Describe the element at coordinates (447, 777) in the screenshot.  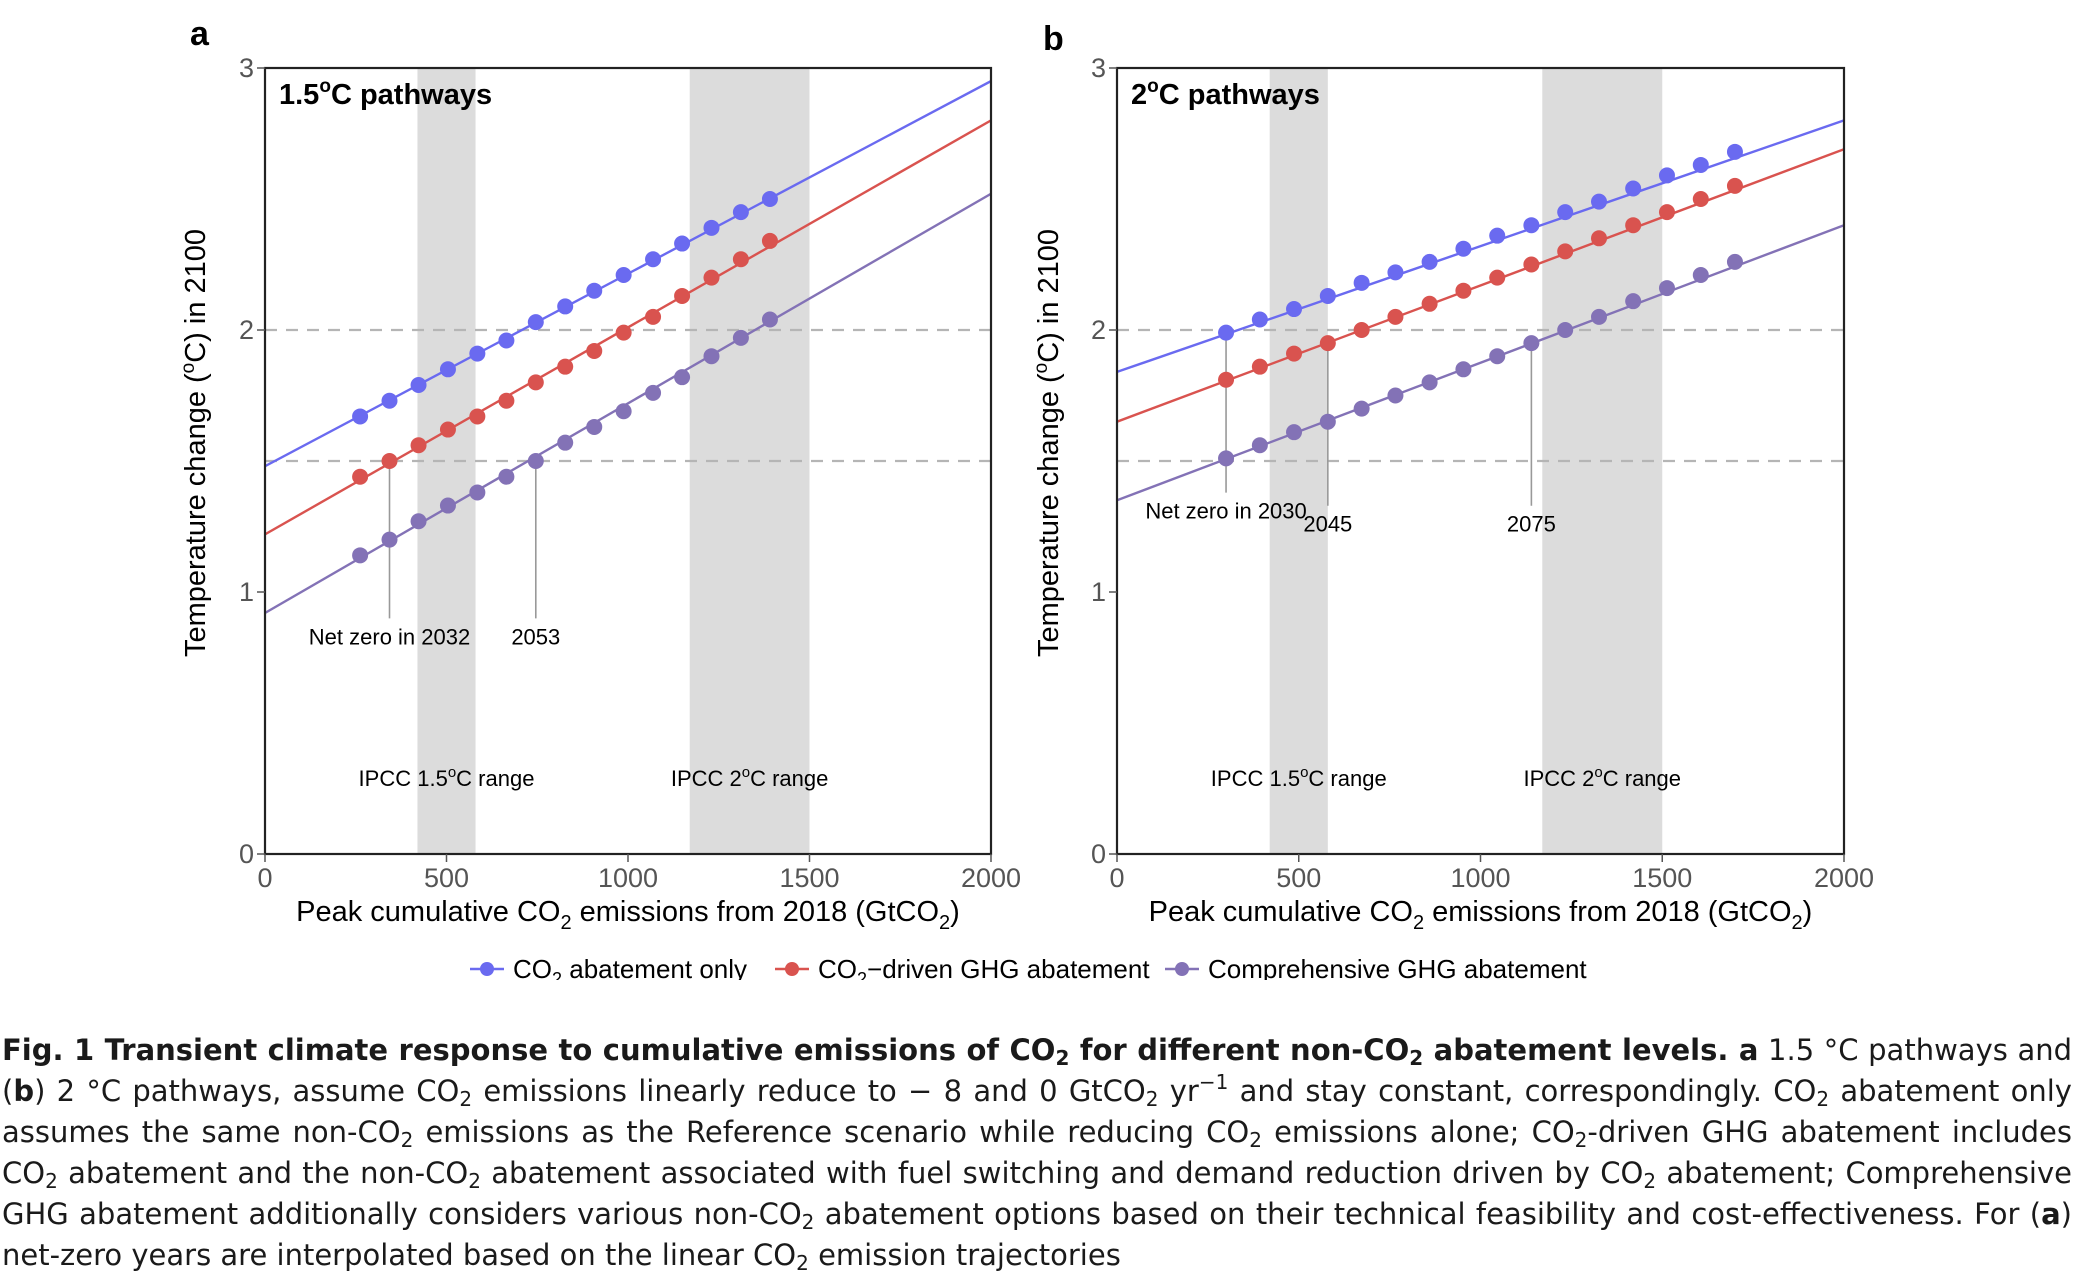
I see `shaded-range-label: IPCC 1.5oC range` at that location.